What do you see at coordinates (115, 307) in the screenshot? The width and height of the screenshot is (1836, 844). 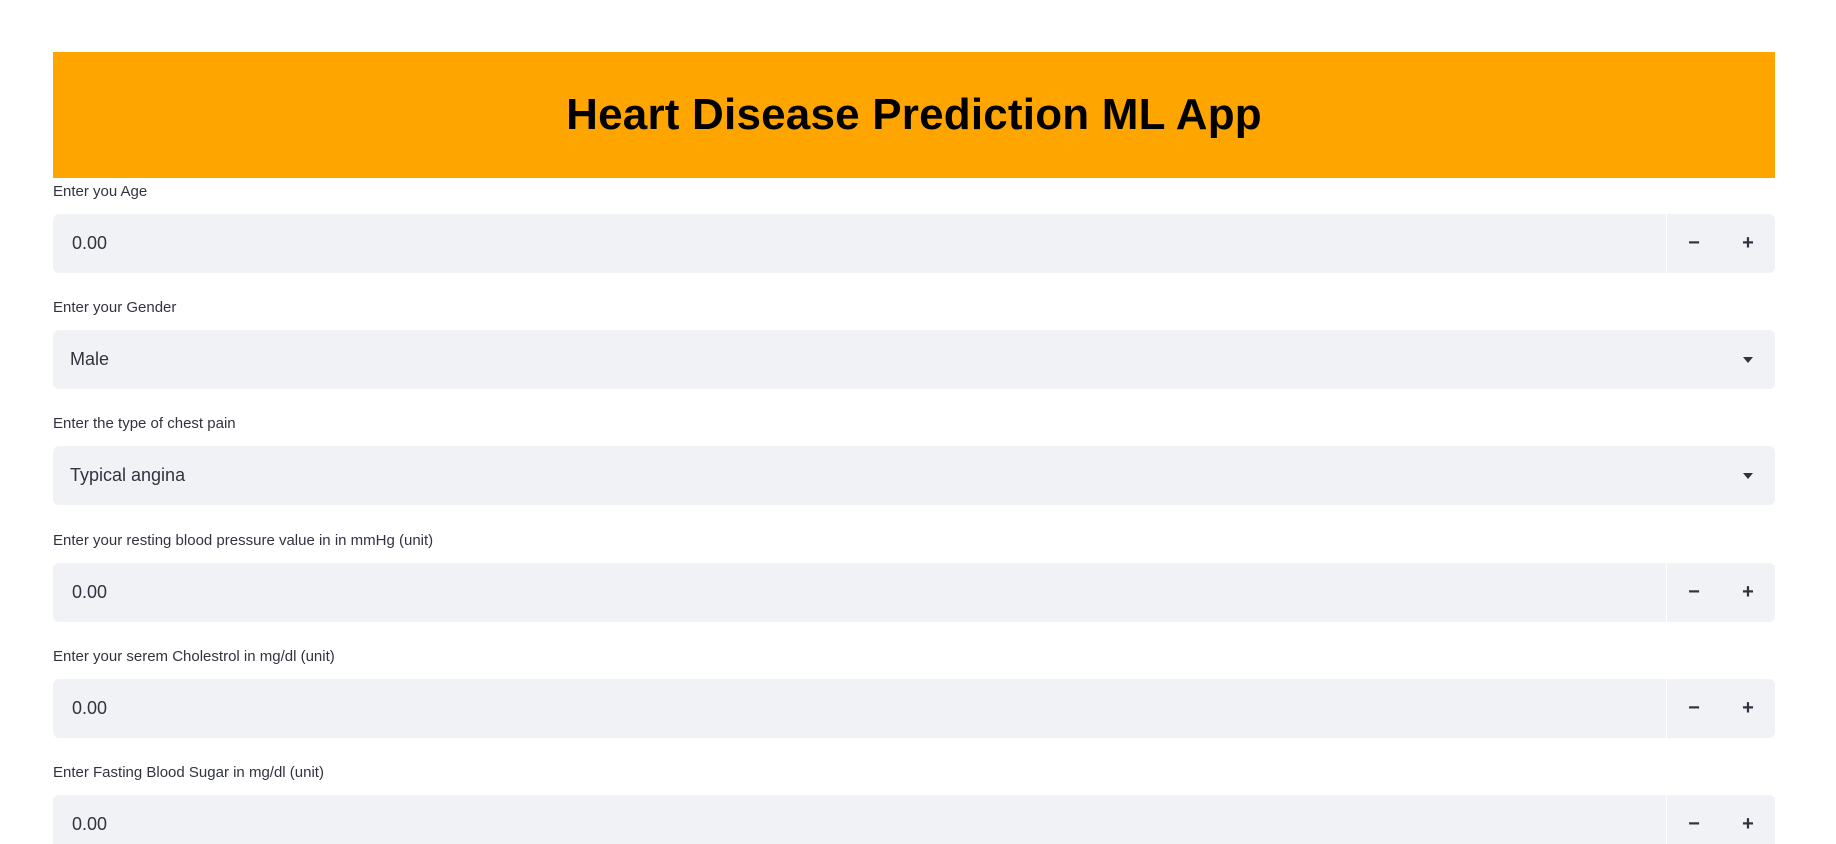 I see `gender-label: Enter your Gender` at bounding box center [115, 307].